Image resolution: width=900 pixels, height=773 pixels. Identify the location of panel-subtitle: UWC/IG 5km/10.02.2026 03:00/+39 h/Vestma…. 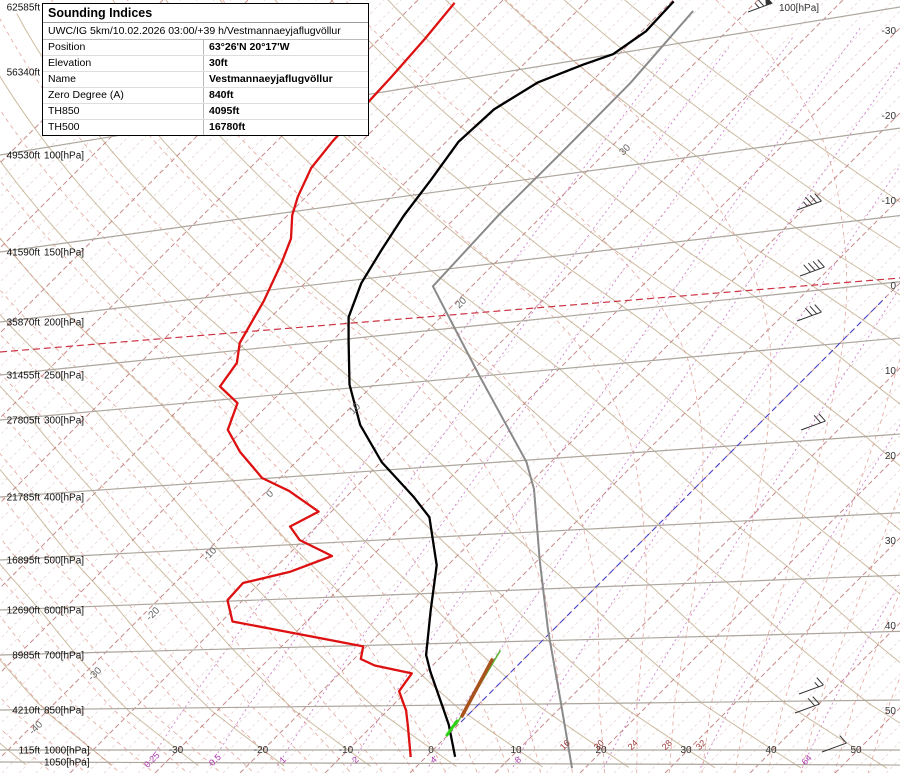
(205, 31).